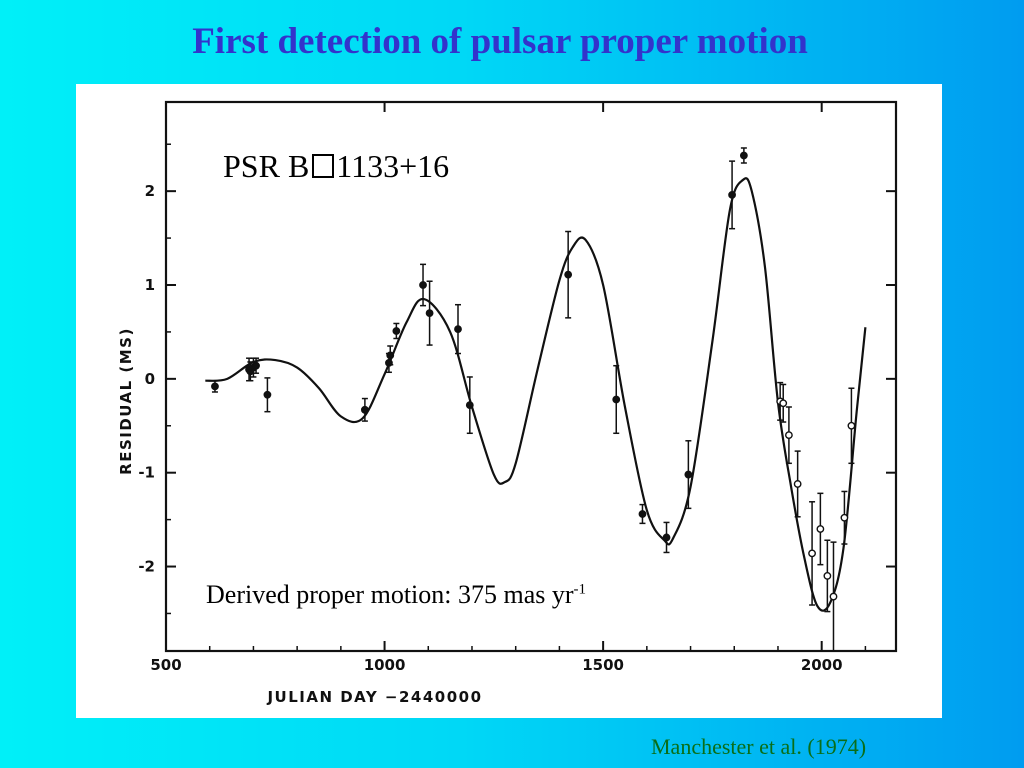  Describe the element at coordinates (126, 401) in the screenshot. I see `y-axis-label: RESIDUAL (MS)` at that location.